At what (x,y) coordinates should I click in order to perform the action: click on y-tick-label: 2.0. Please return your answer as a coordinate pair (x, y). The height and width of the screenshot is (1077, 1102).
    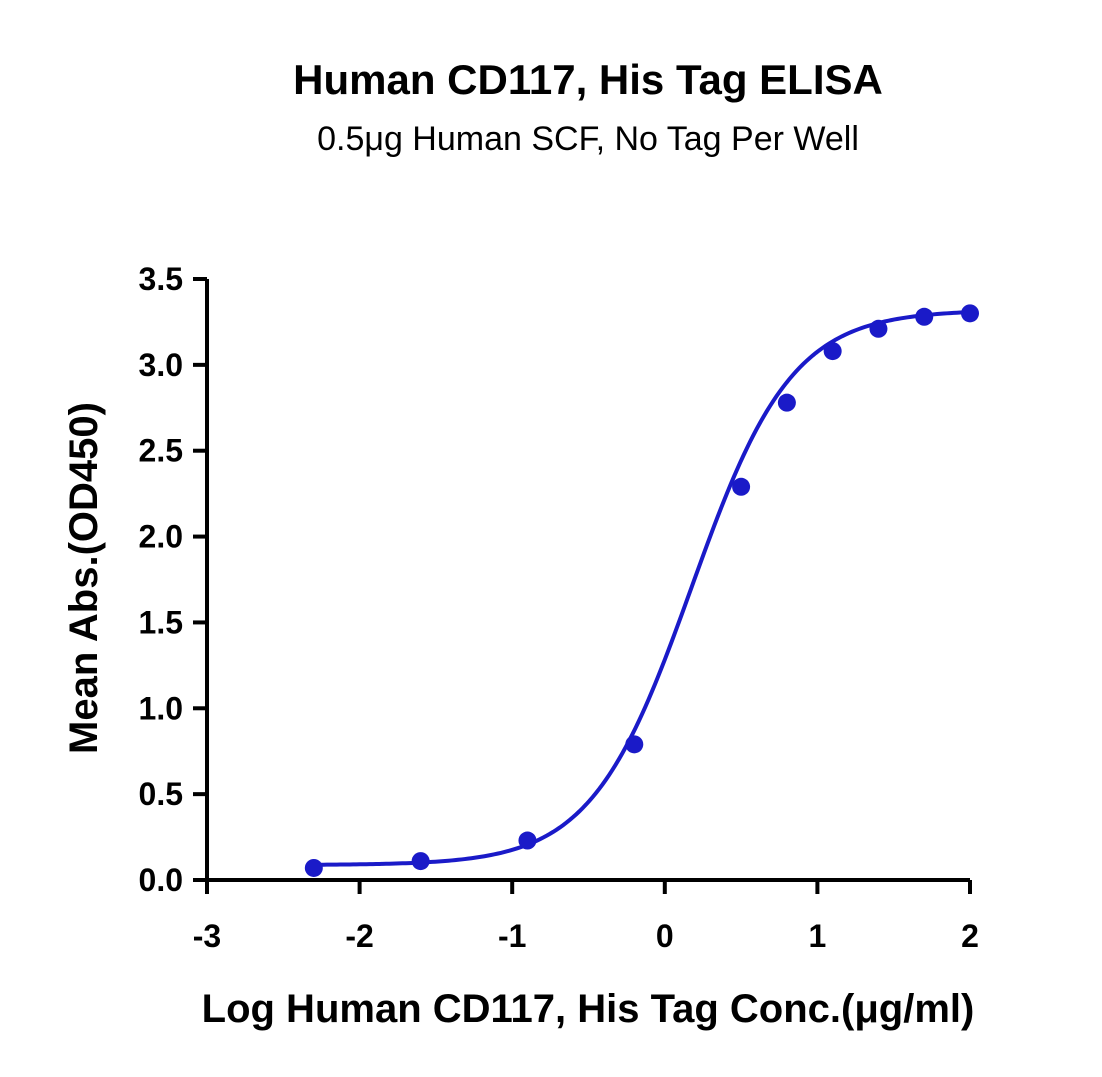
    Looking at the image, I should click on (161, 537).